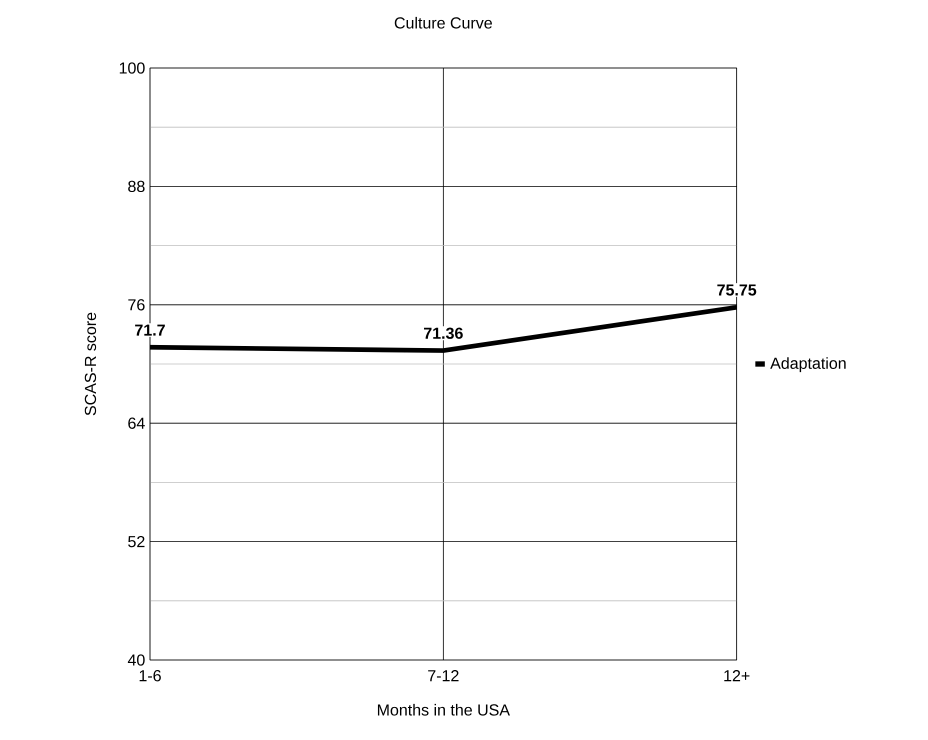  Describe the element at coordinates (444, 710) in the screenshot. I see `x-axis-title: Months in the USA` at that location.